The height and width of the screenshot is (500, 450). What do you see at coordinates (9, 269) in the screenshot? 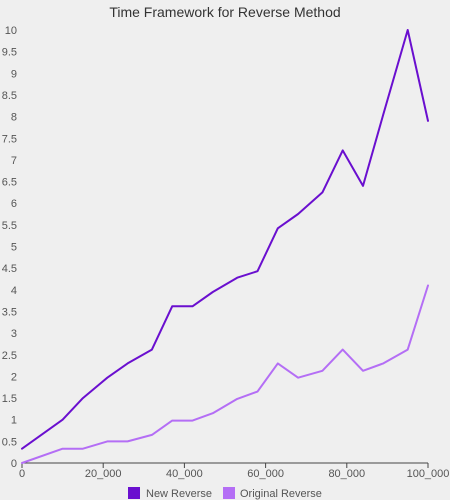
I see `y-tick-label: 4.5` at bounding box center [9, 269].